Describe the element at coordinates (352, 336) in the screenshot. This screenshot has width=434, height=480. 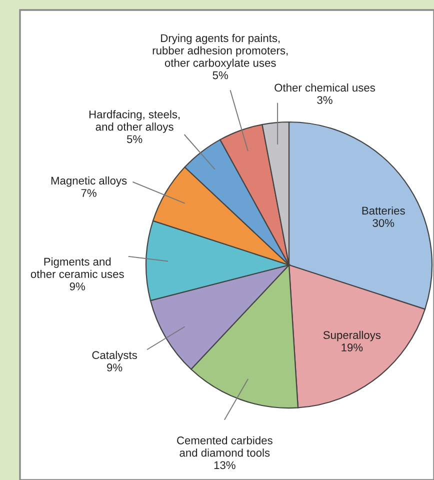
I see `slice-label: Superalloys` at that location.